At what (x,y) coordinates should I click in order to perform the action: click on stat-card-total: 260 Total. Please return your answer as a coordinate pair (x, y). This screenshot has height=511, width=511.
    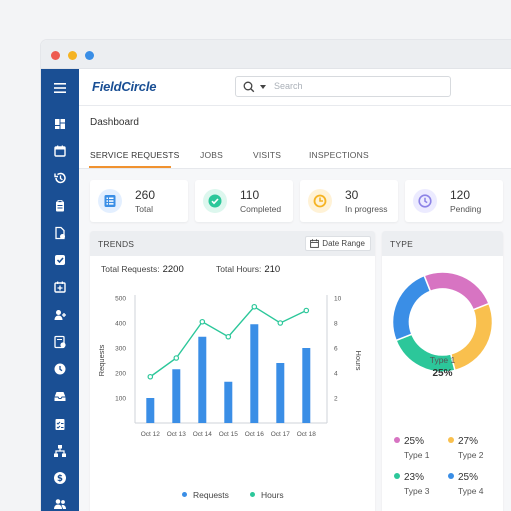
    Looking at the image, I should click on (139, 201).